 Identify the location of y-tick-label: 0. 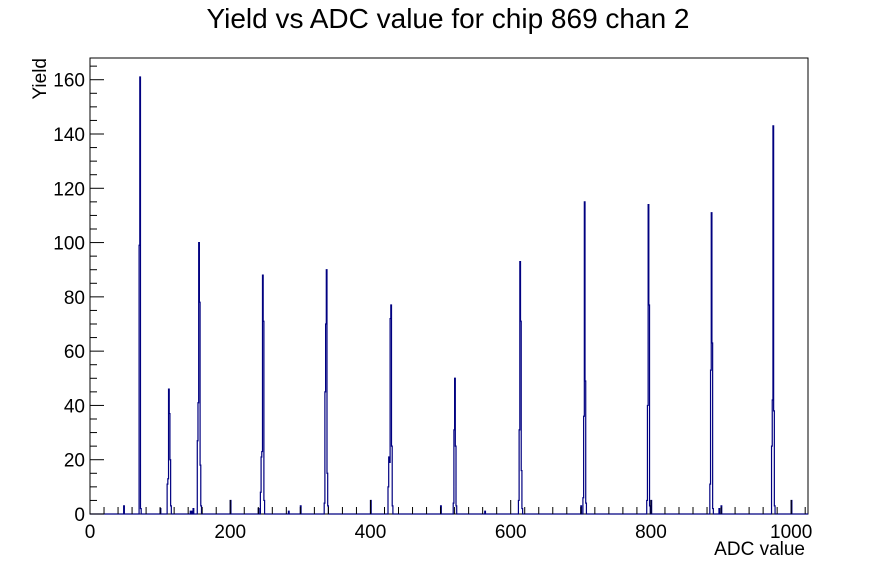
(79, 515).